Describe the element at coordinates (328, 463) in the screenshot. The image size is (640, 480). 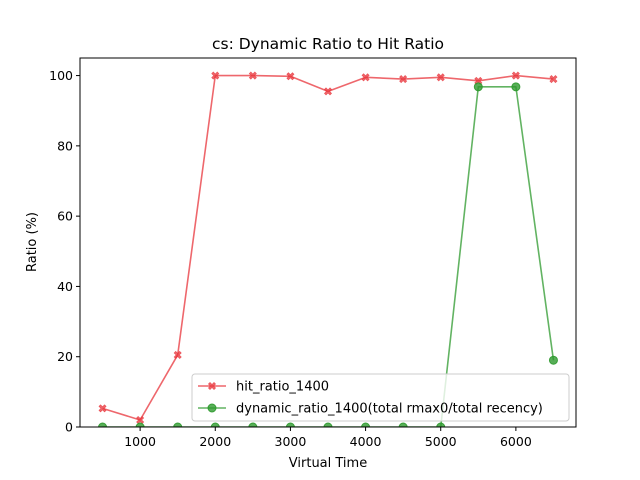
I see `x-axis-label: Virtual Time` at that location.